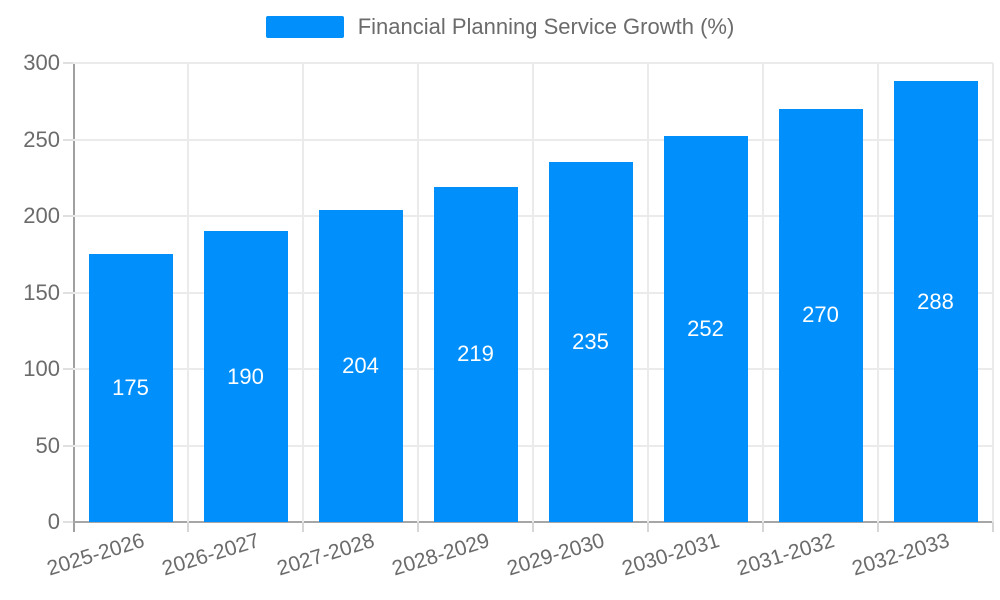 Image resolution: width=1000 pixels, height=600 pixels. I want to click on bar-2025-2026: 175, so click(130, 388).